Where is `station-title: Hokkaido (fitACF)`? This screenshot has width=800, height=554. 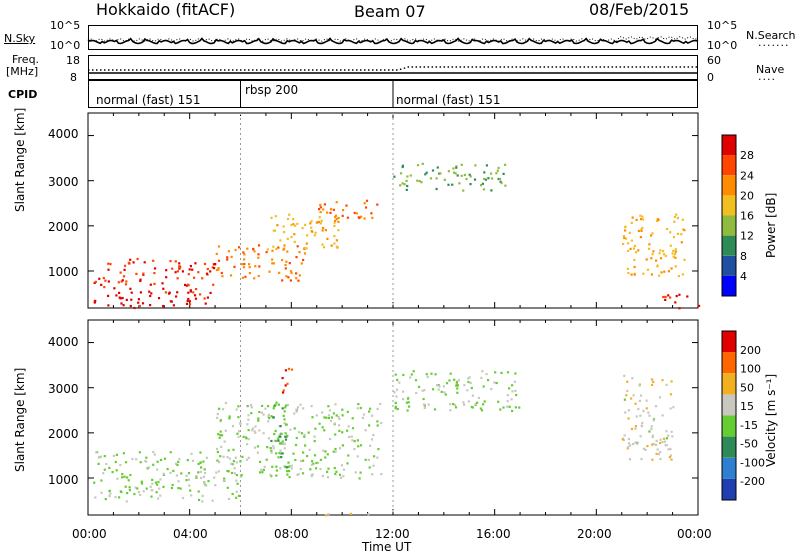
station-title: Hokkaido (fitACF) is located at coordinates (166, 9).